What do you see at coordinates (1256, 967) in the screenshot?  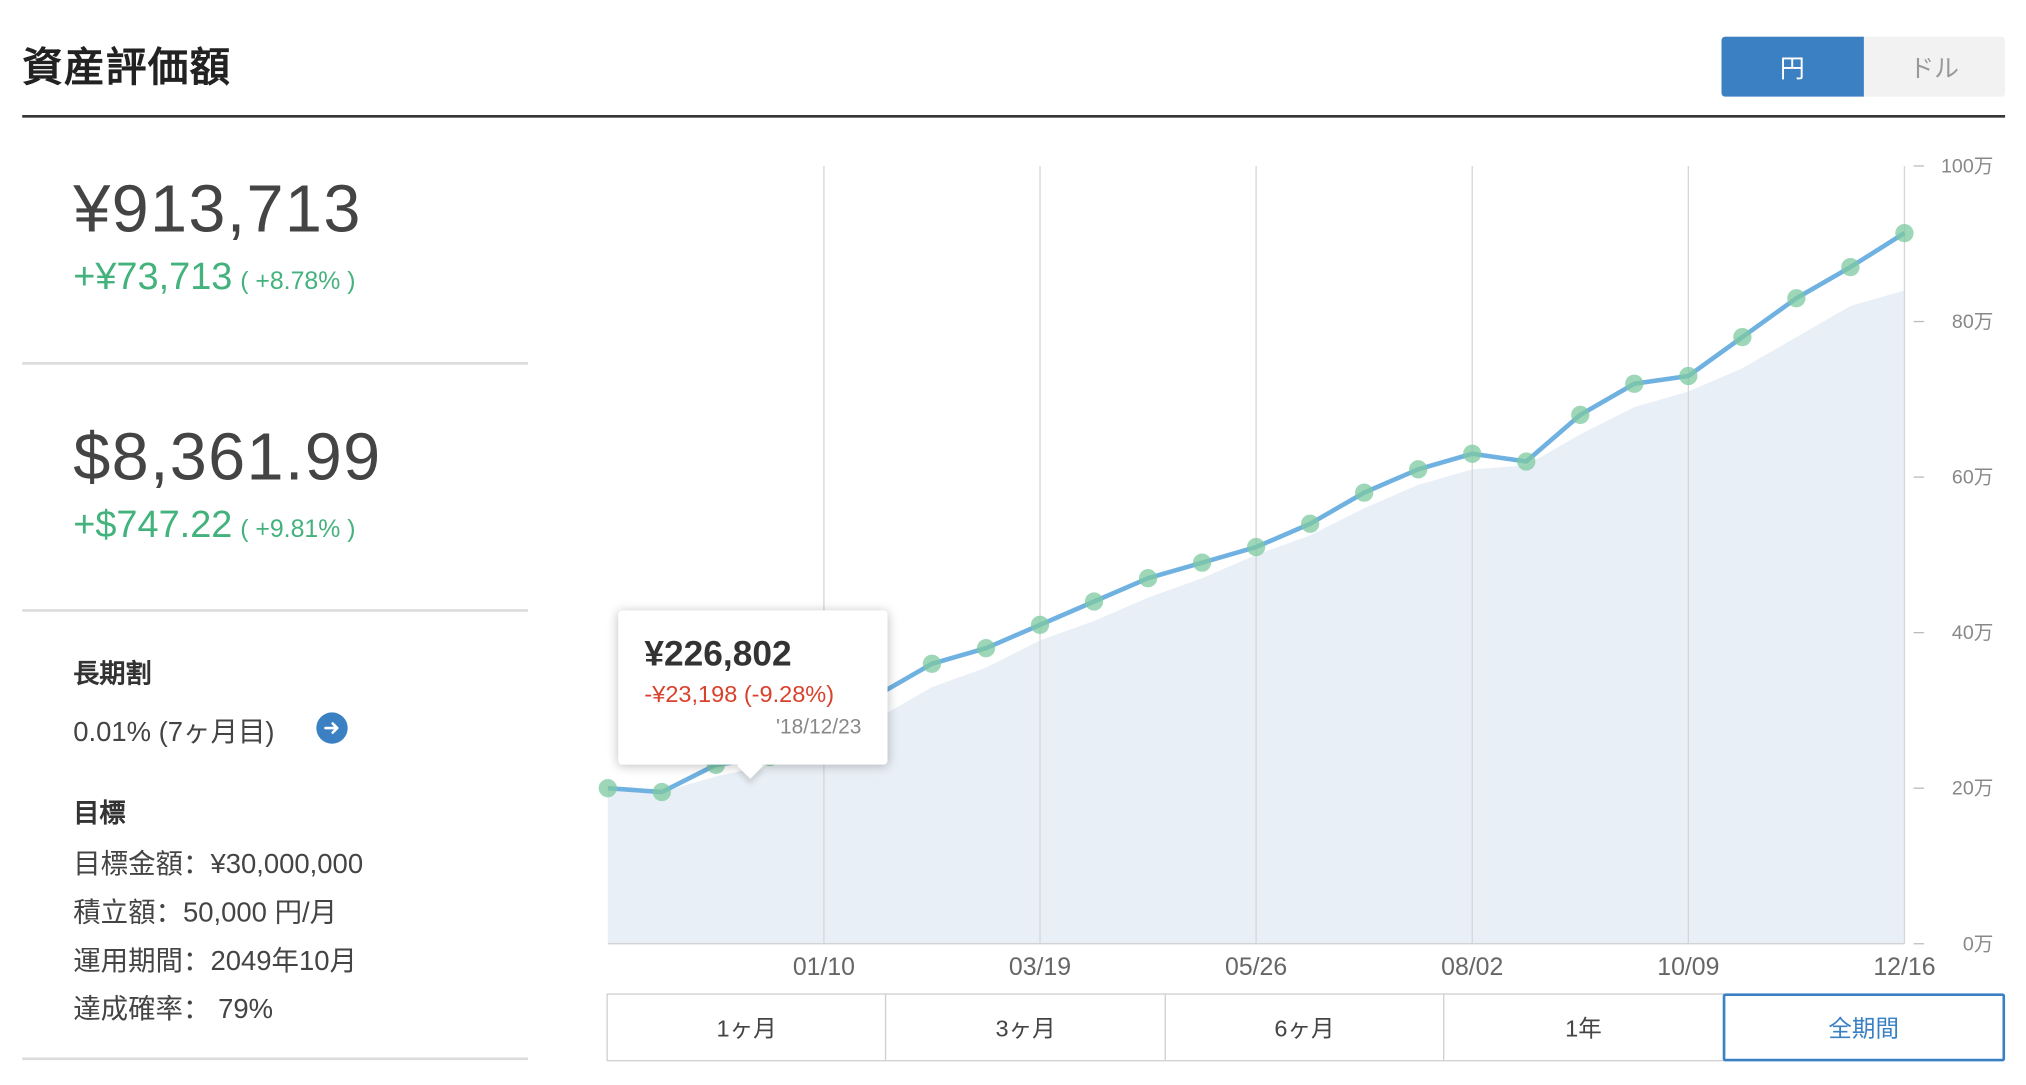 I see `x-tick-label-2: 05/26` at bounding box center [1256, 967].